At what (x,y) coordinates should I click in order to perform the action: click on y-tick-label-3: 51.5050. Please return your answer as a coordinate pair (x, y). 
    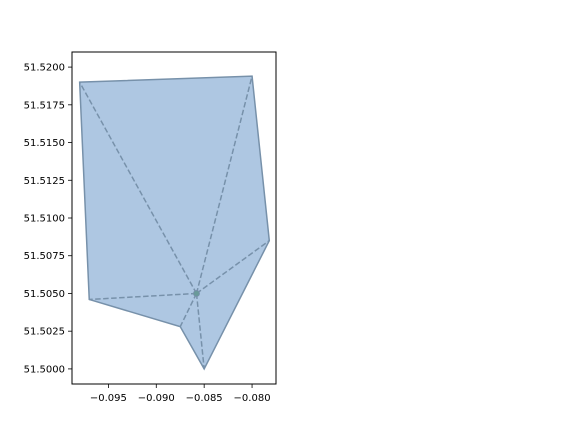
    Looking at the image, I should click on (44, 294).